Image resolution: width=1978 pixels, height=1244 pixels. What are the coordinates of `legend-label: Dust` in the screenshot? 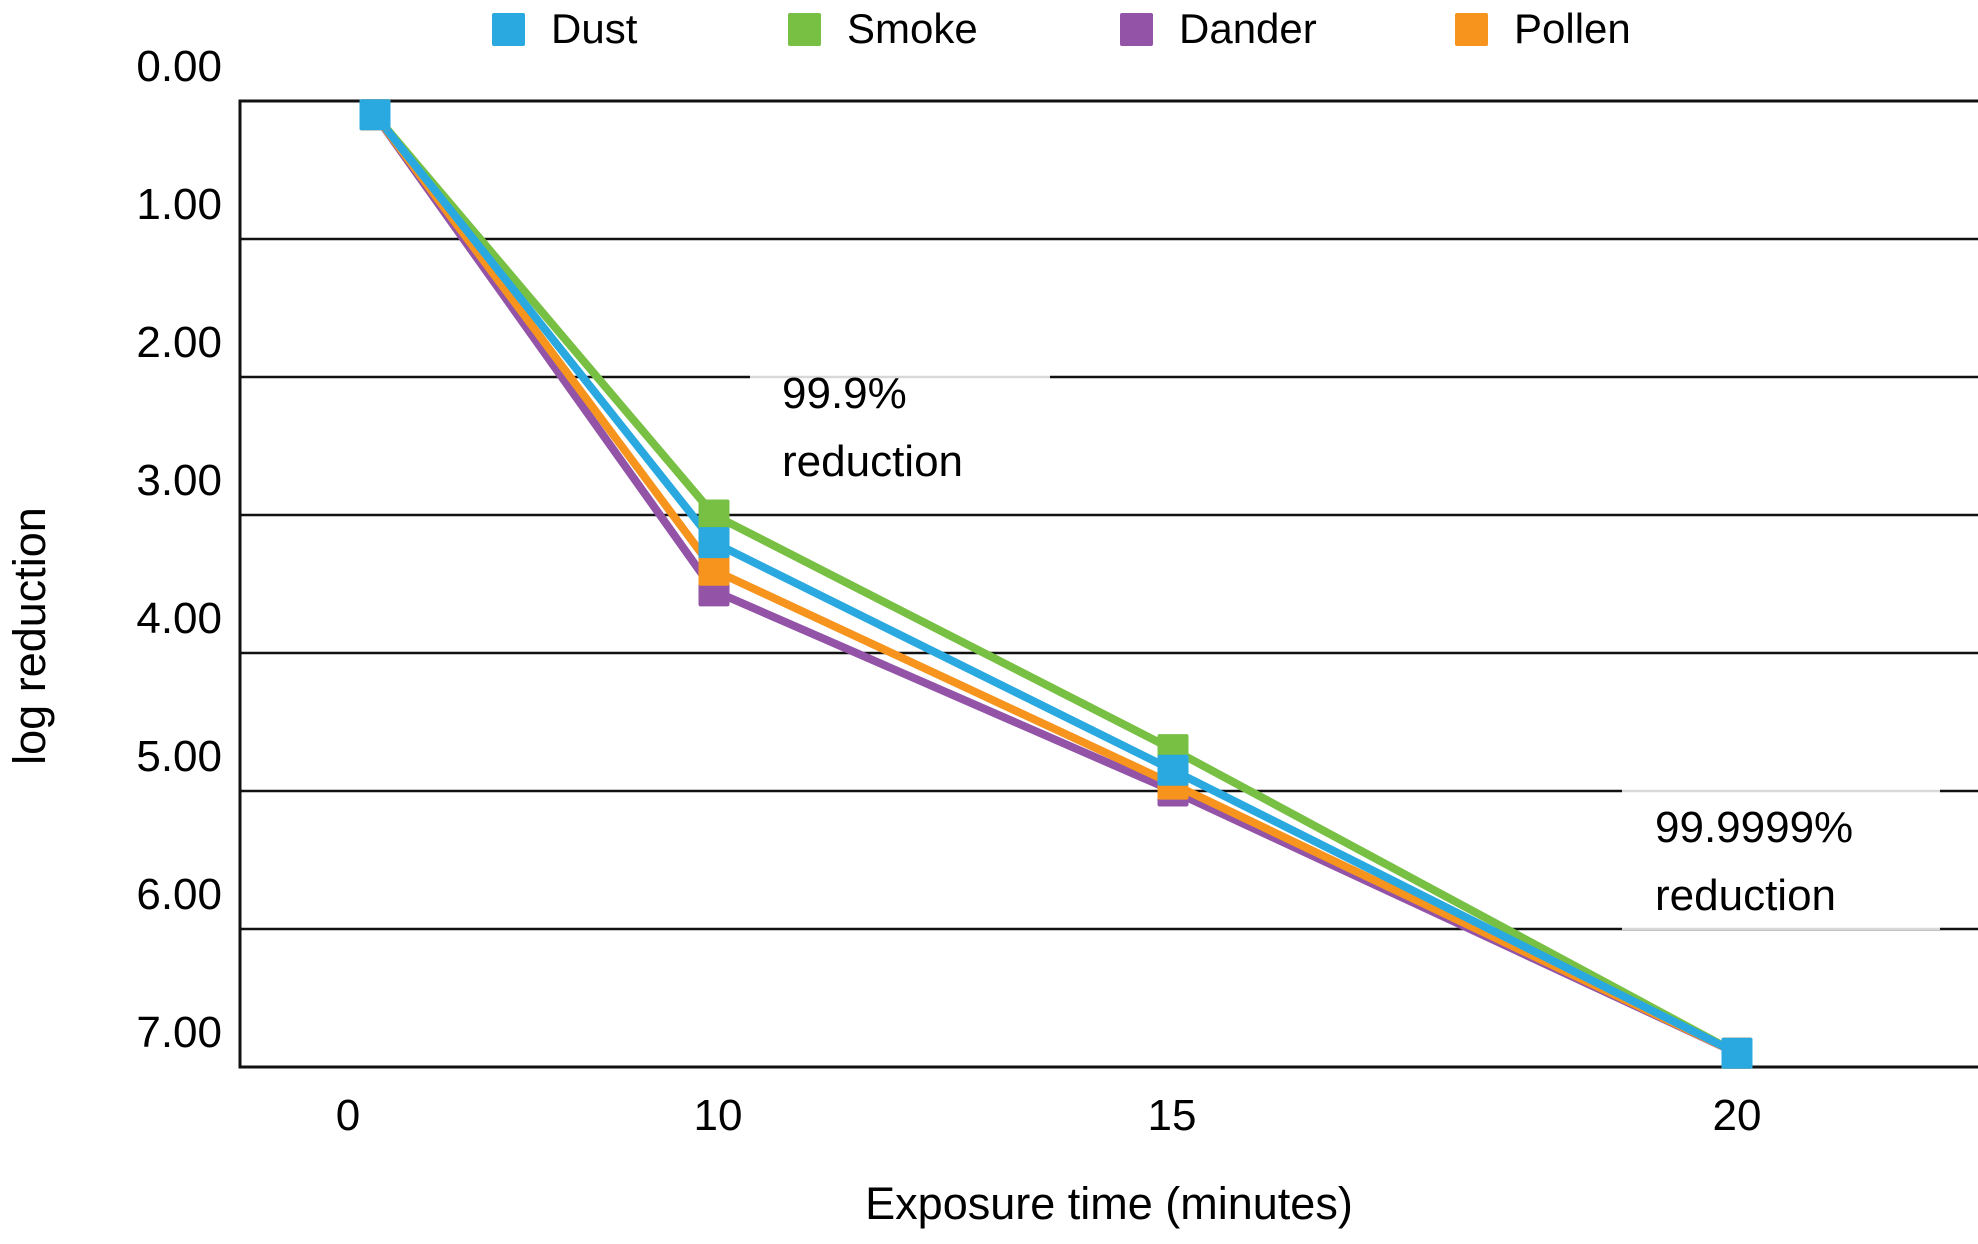 It's located at (594, 28).